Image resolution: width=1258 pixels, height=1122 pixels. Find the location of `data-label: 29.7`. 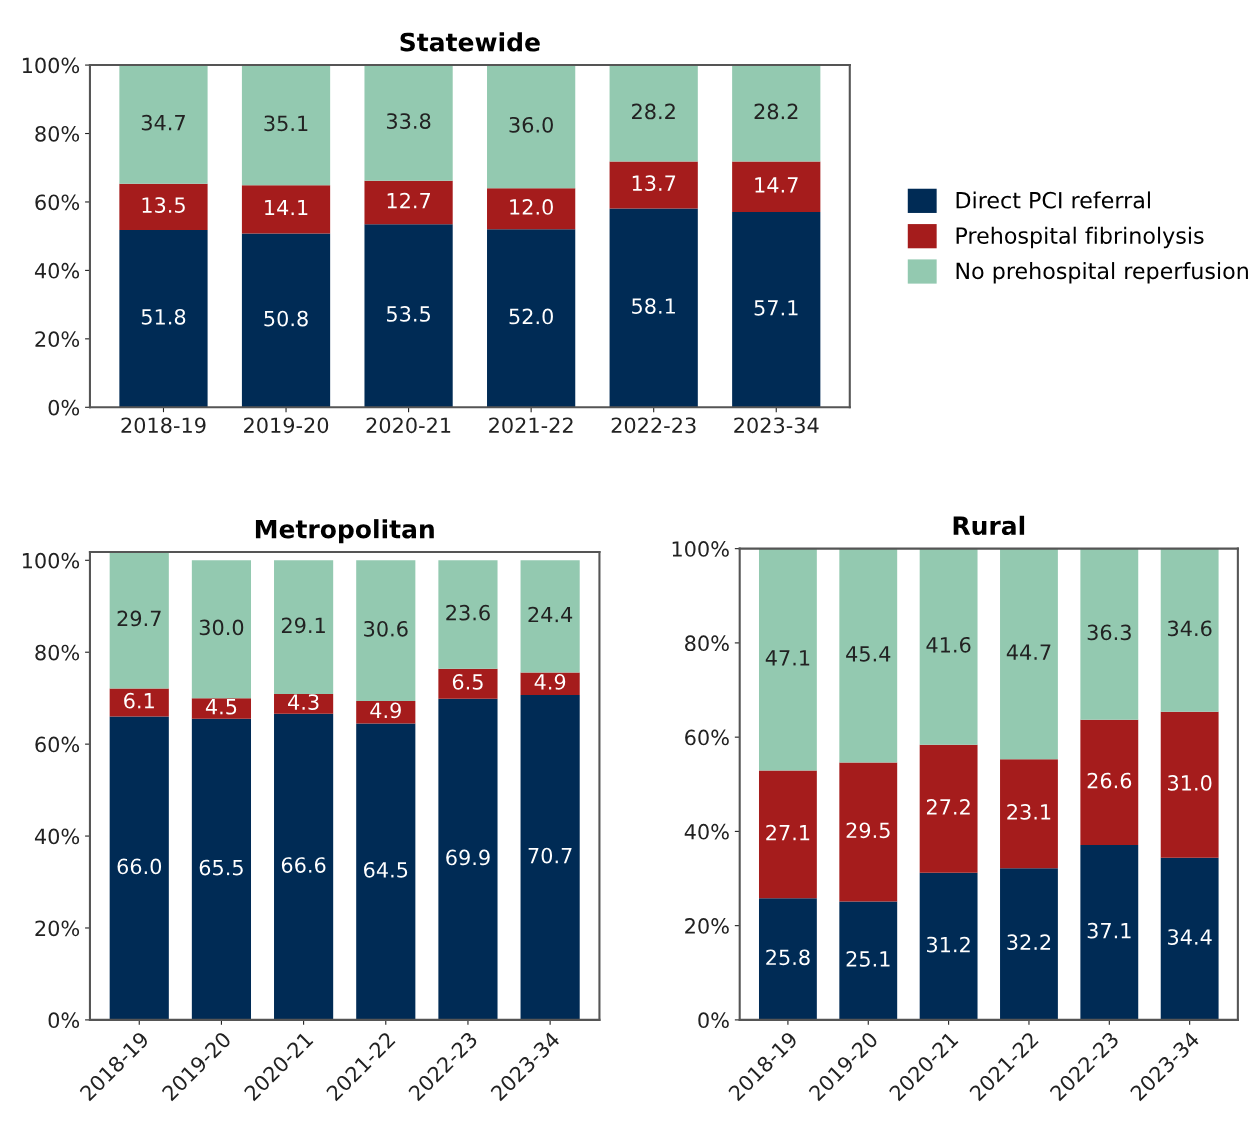

data-label: 29.7 is located at coordinates (139, 618).